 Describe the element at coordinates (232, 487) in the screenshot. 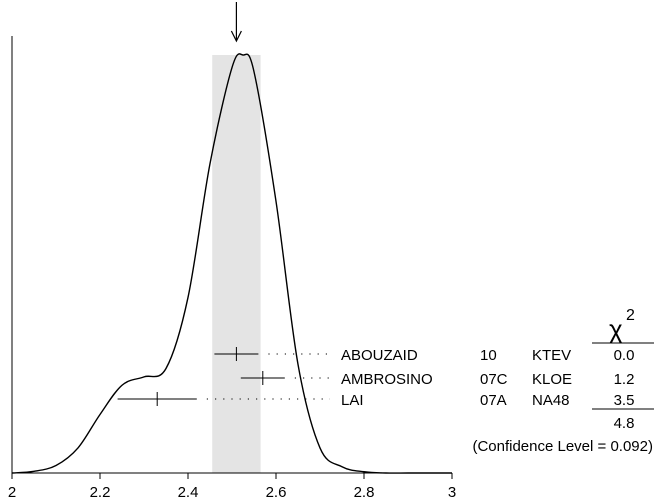

I see `x-ticks: 2 2.2 2.4 2.6 2.8 3` at that location.